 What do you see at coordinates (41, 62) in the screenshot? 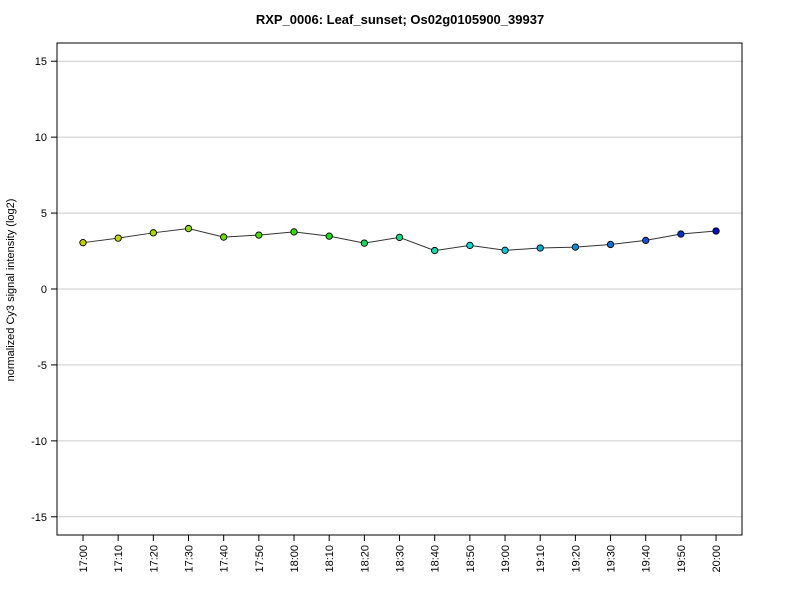
I see `y-tick-label: 15` at bounding box center [41, 62].